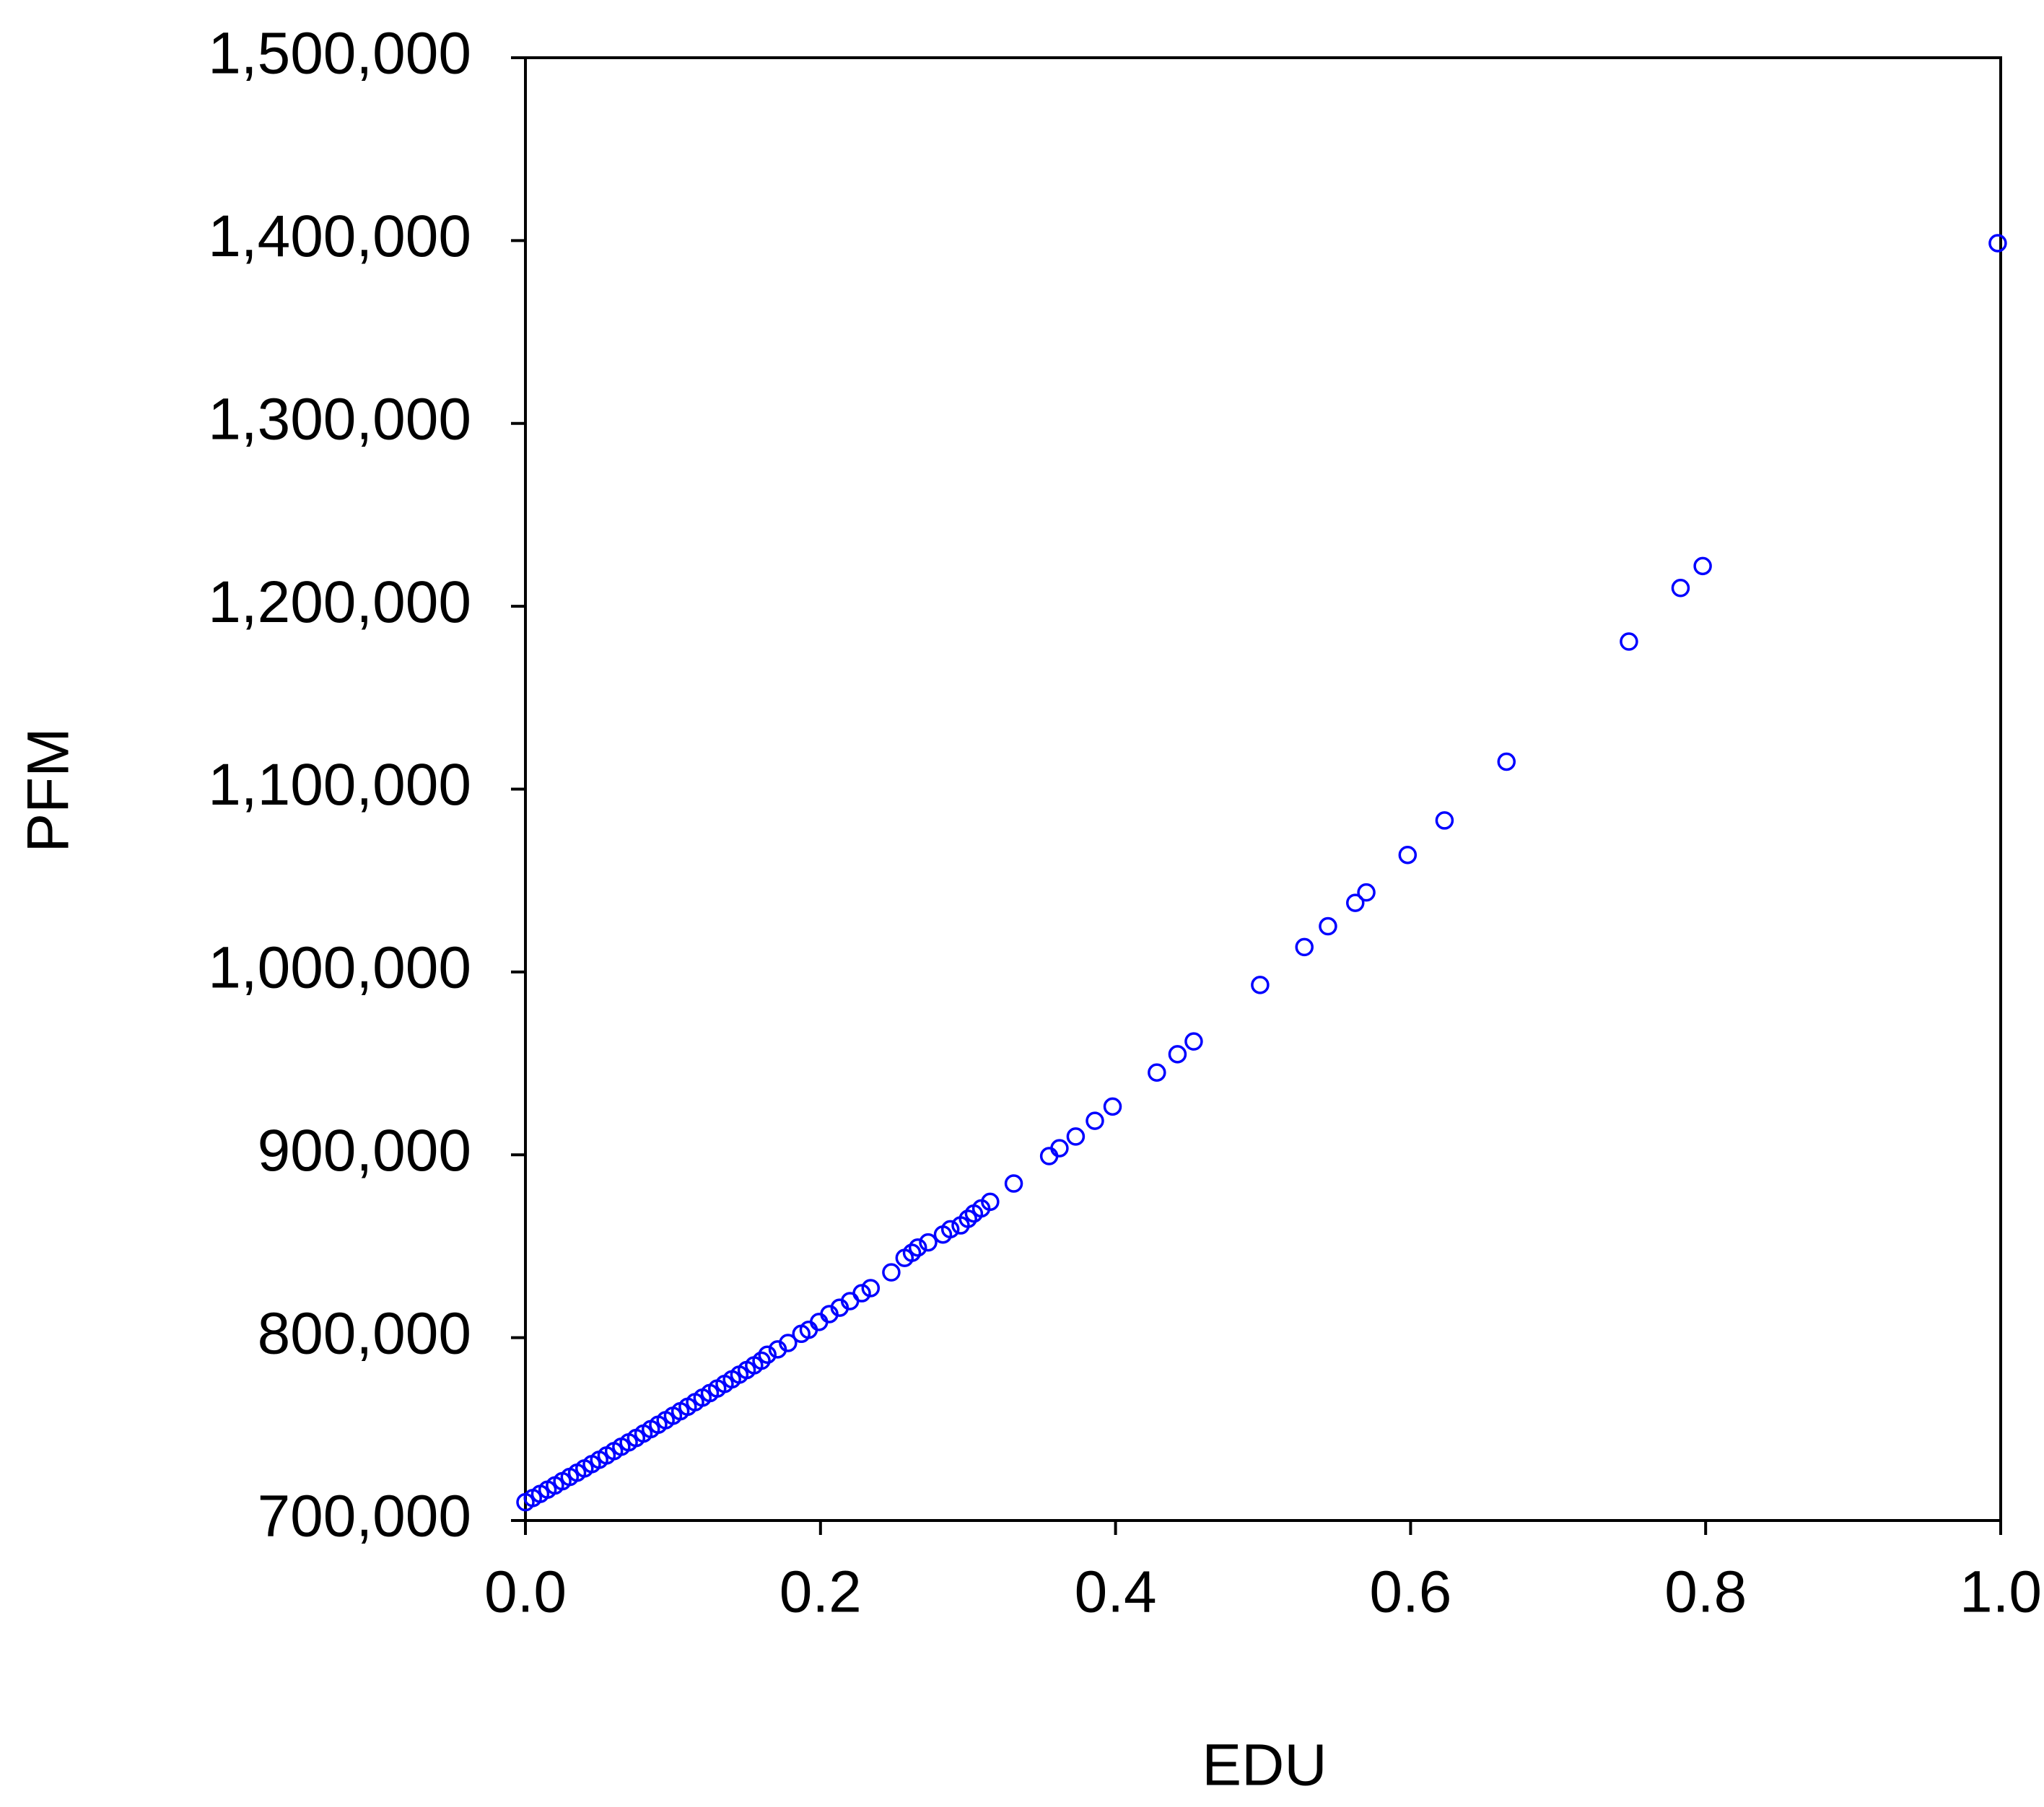 This screenshot has width=2044, height=1807. I want to click on y-tick-label: 900,000, so click(364, 1150).